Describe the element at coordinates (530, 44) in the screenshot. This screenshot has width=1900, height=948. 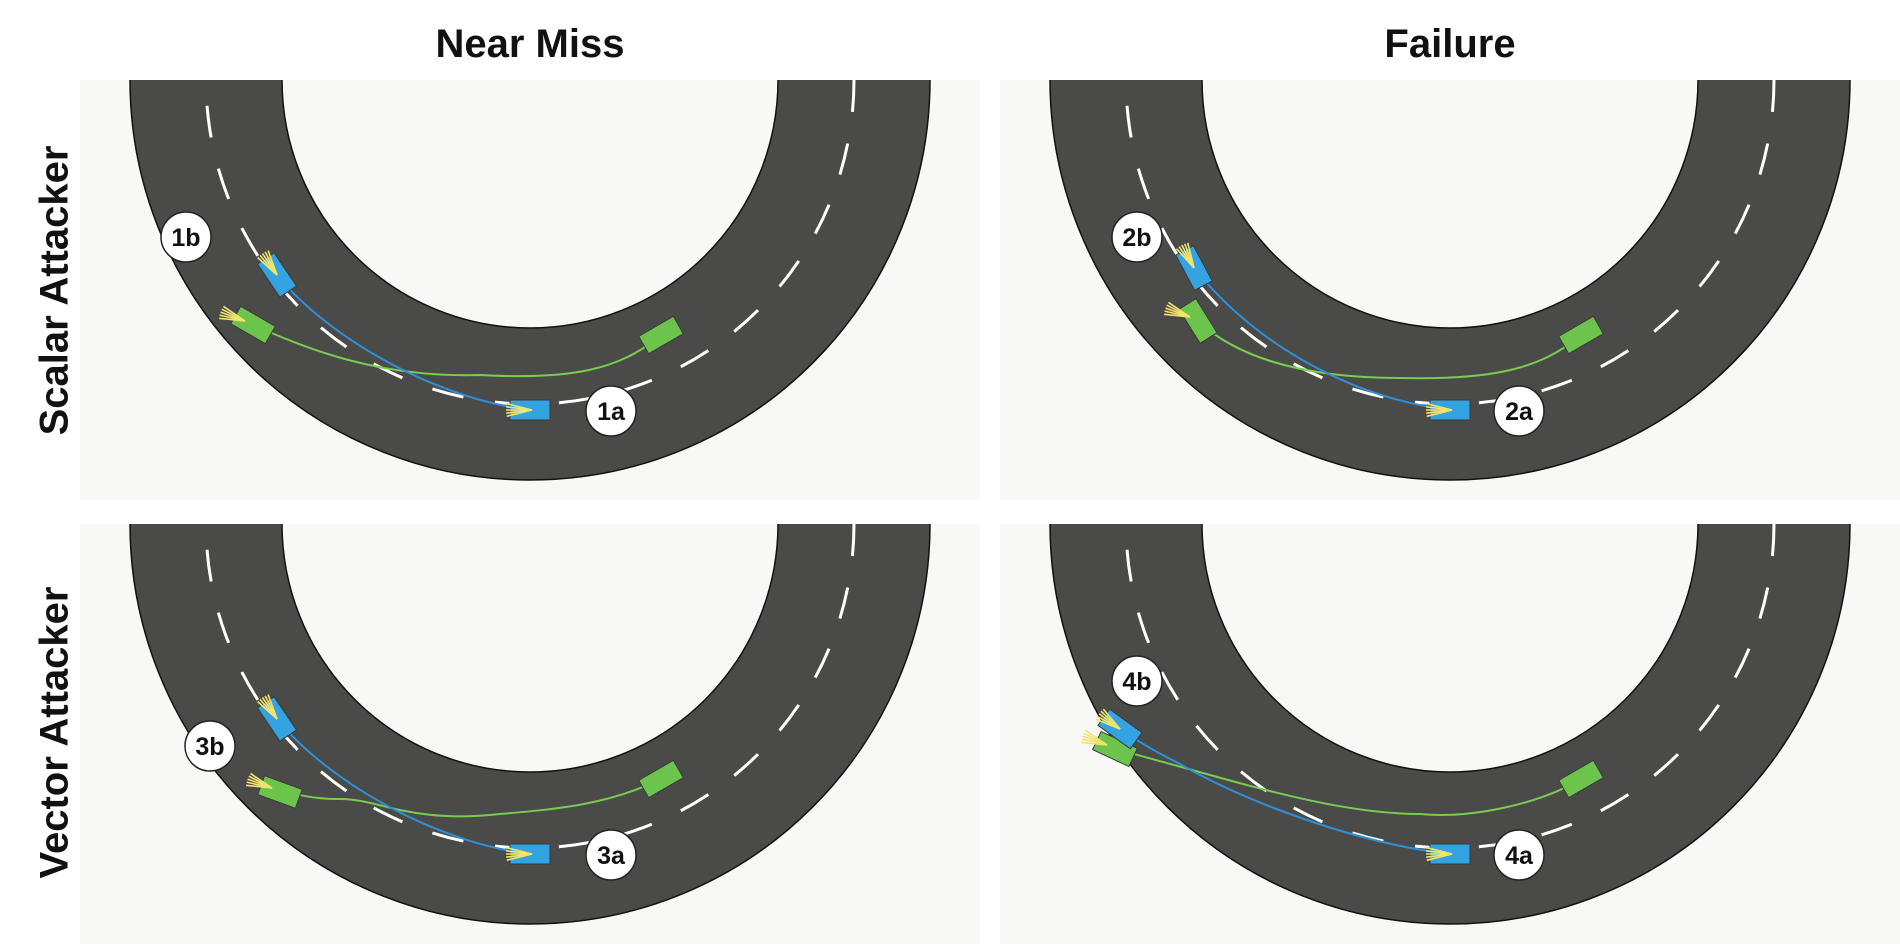
I see `column-title-near-miss: Near Miss` at that location.